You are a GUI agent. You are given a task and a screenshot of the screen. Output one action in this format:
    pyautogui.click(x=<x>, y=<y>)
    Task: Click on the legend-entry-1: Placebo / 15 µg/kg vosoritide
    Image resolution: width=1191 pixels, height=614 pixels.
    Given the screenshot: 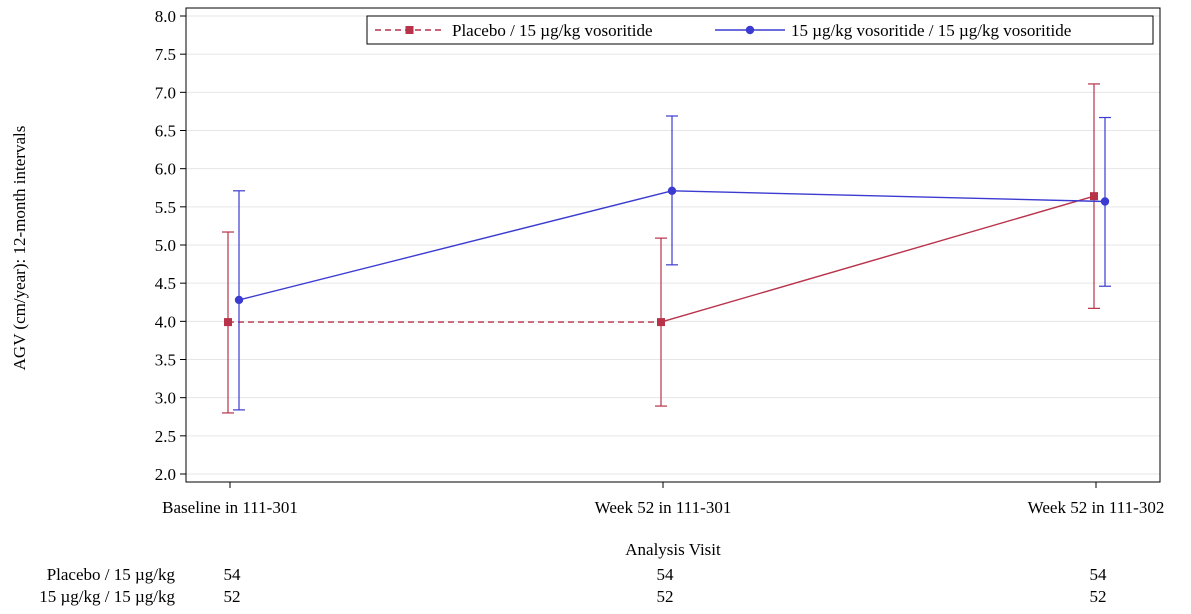 What is the action you would take?
    pyautogui.click(x=514, y=30)
    